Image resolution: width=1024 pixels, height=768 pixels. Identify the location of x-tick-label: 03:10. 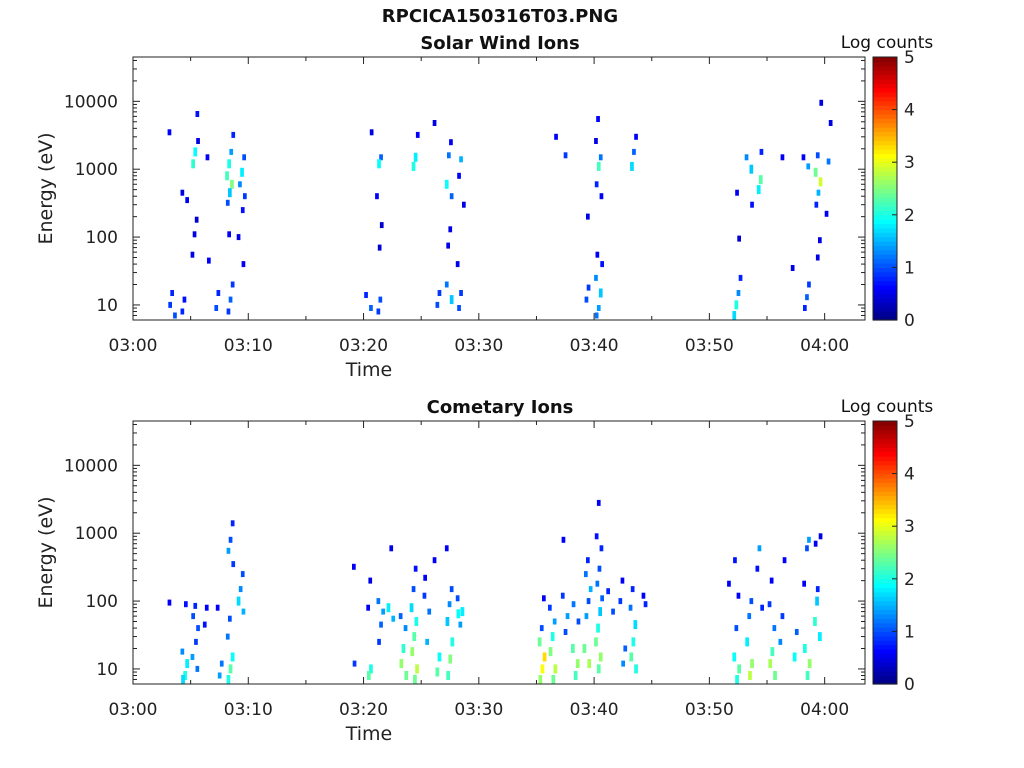
(248, 710).